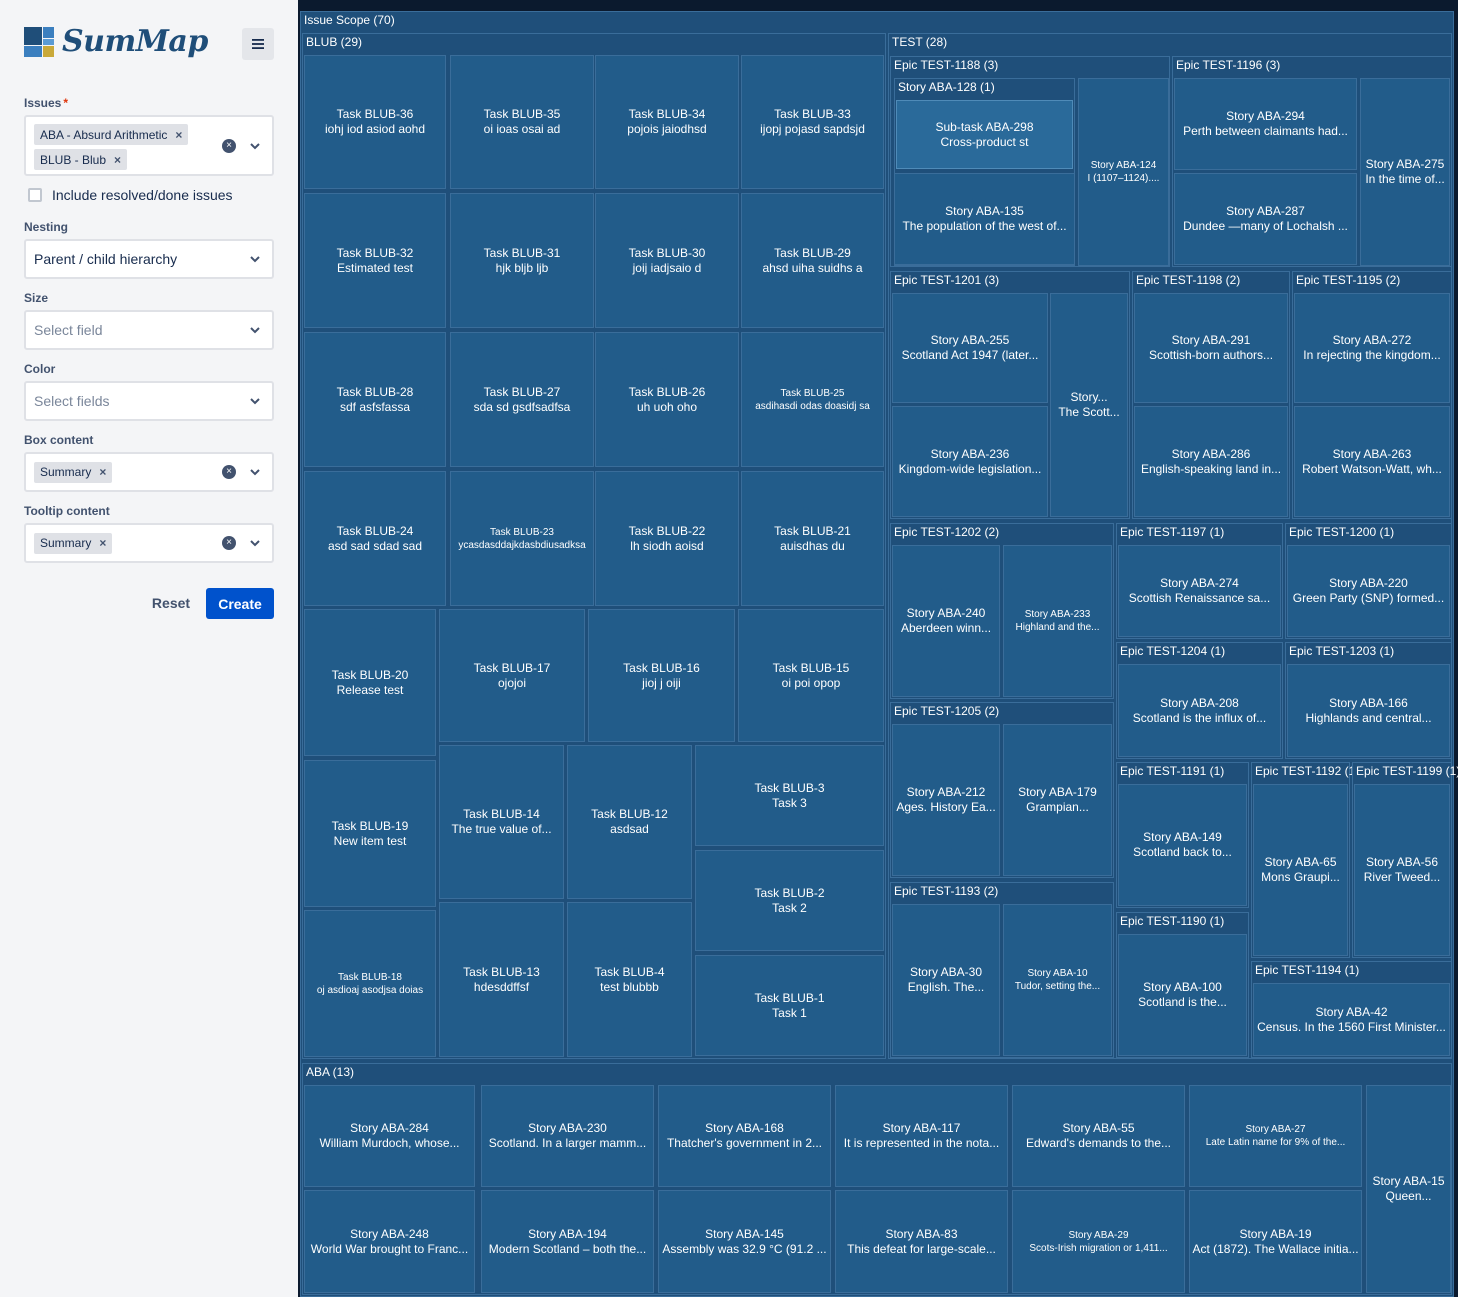  I want to click on blub-task-tile: Task BLUB-13 hdesddffsf, so click(501, 979).